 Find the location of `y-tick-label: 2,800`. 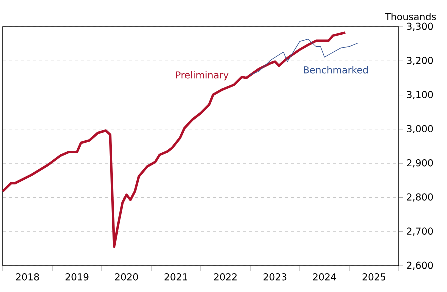

y-tick-label: 2,800 is located at coordinates (420, 198).